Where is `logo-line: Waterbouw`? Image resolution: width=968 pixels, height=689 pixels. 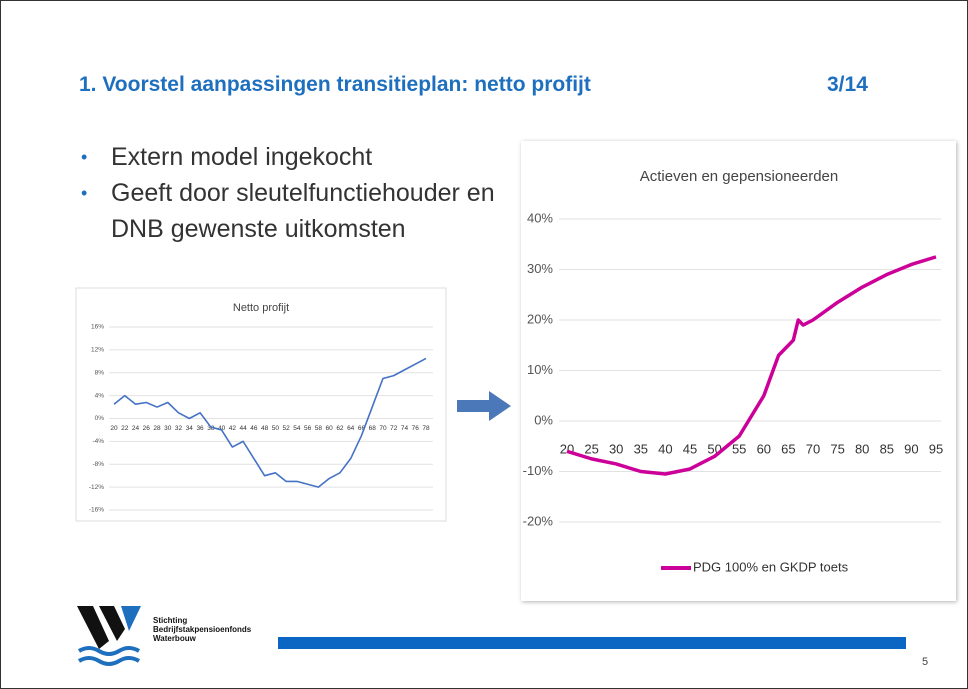
logo-line: Waterbouw is located at coordinates (174, 638).